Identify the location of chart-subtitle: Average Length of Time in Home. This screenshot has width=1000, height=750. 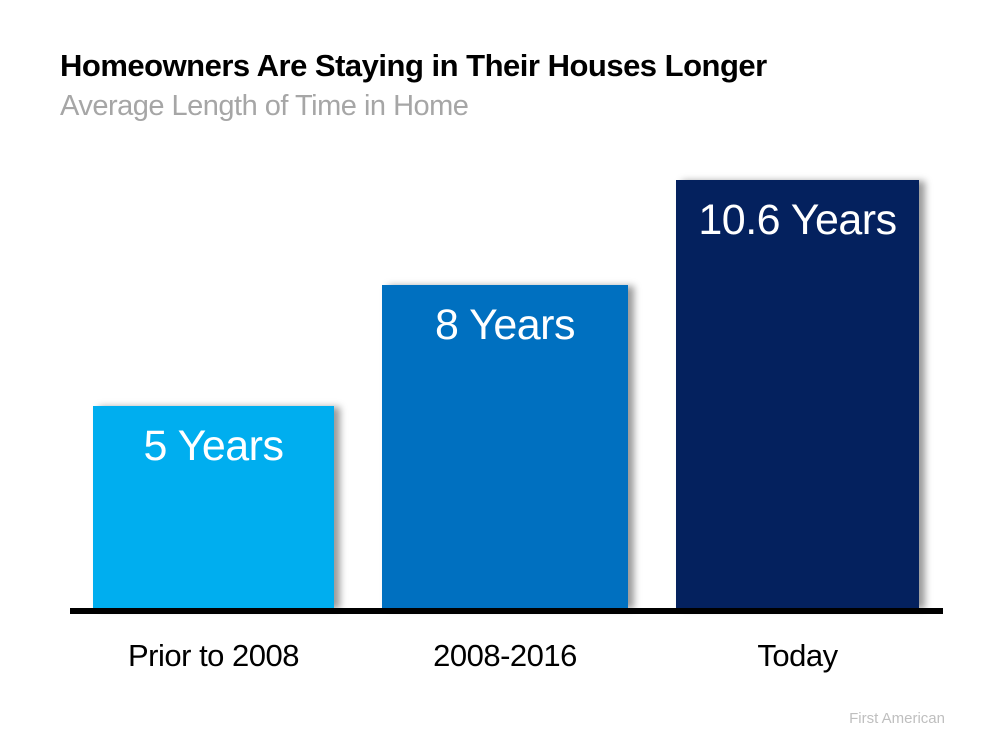
(264, 106).